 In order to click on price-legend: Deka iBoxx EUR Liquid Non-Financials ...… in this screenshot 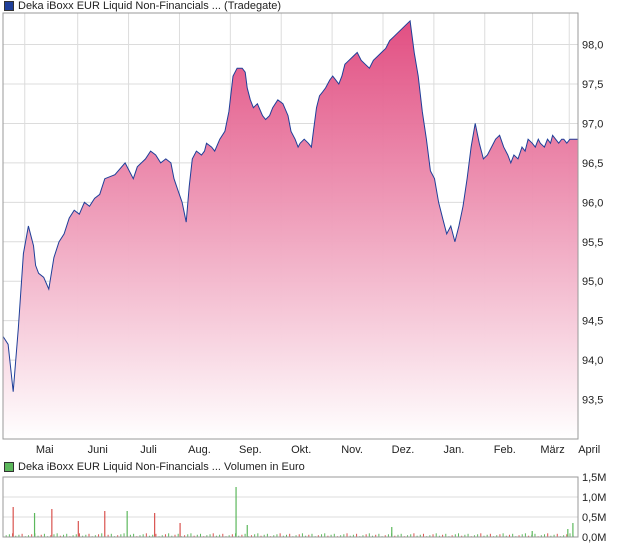, I will do `click(142, 6)`.